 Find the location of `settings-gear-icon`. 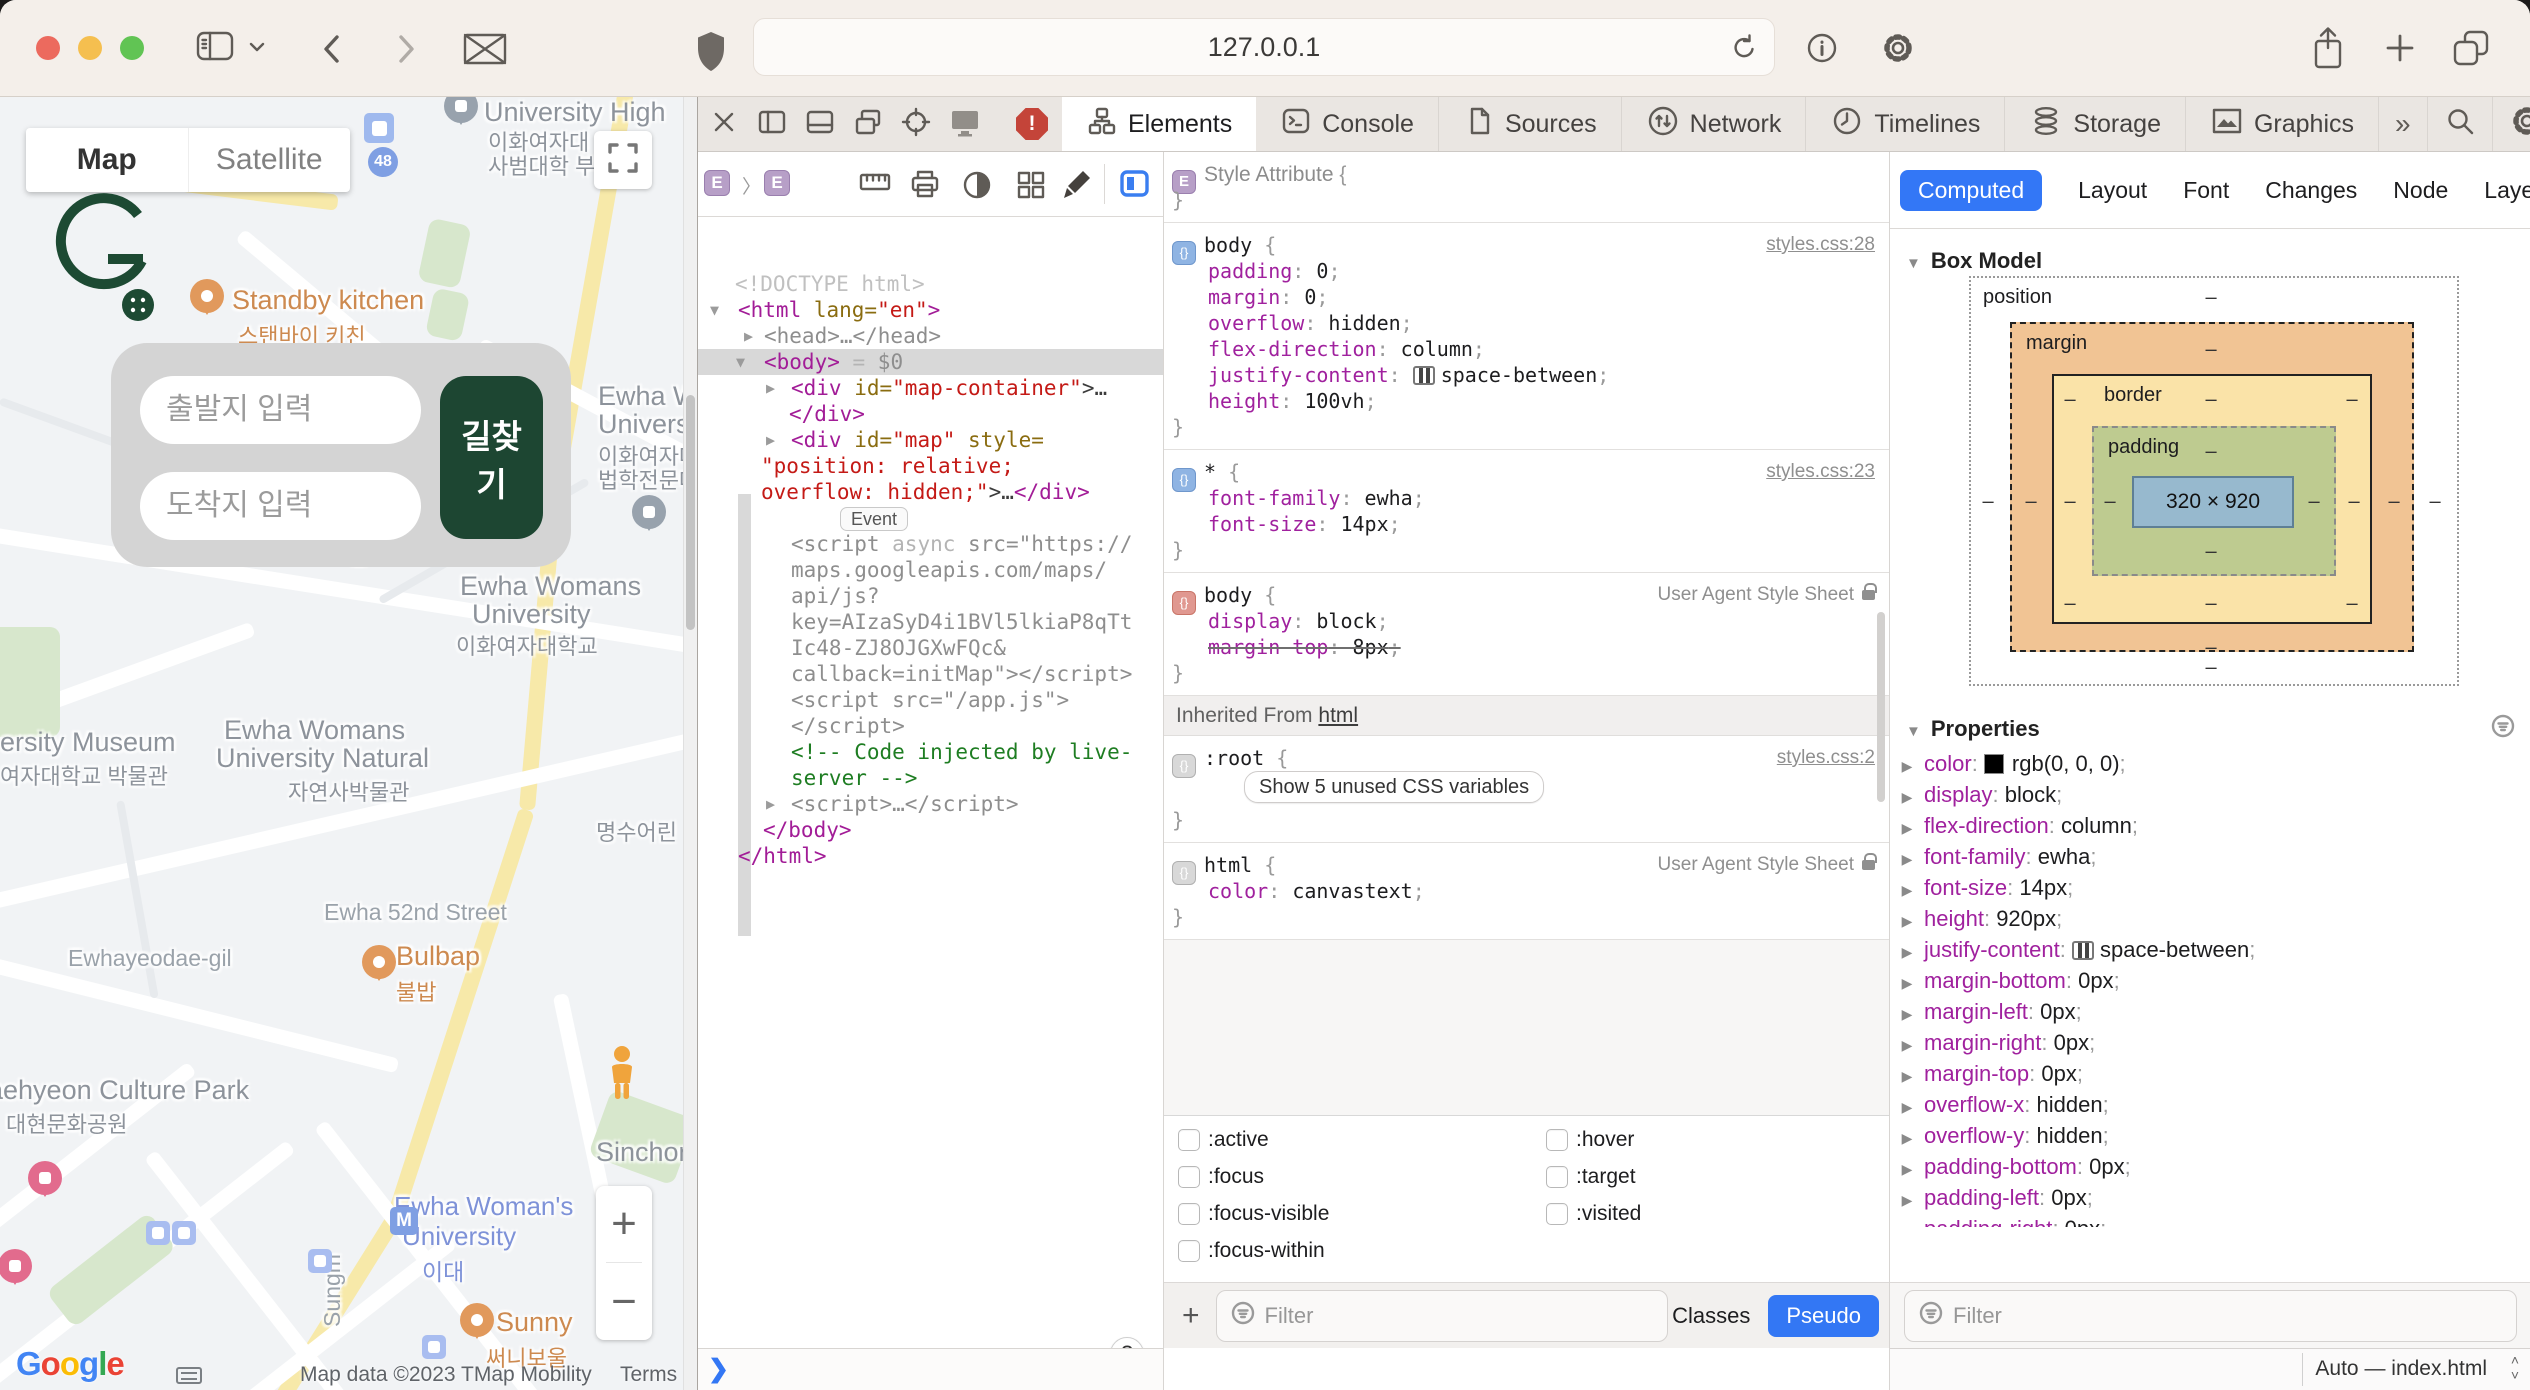

settings-gear-icon is located at coordinates (1898, 48).